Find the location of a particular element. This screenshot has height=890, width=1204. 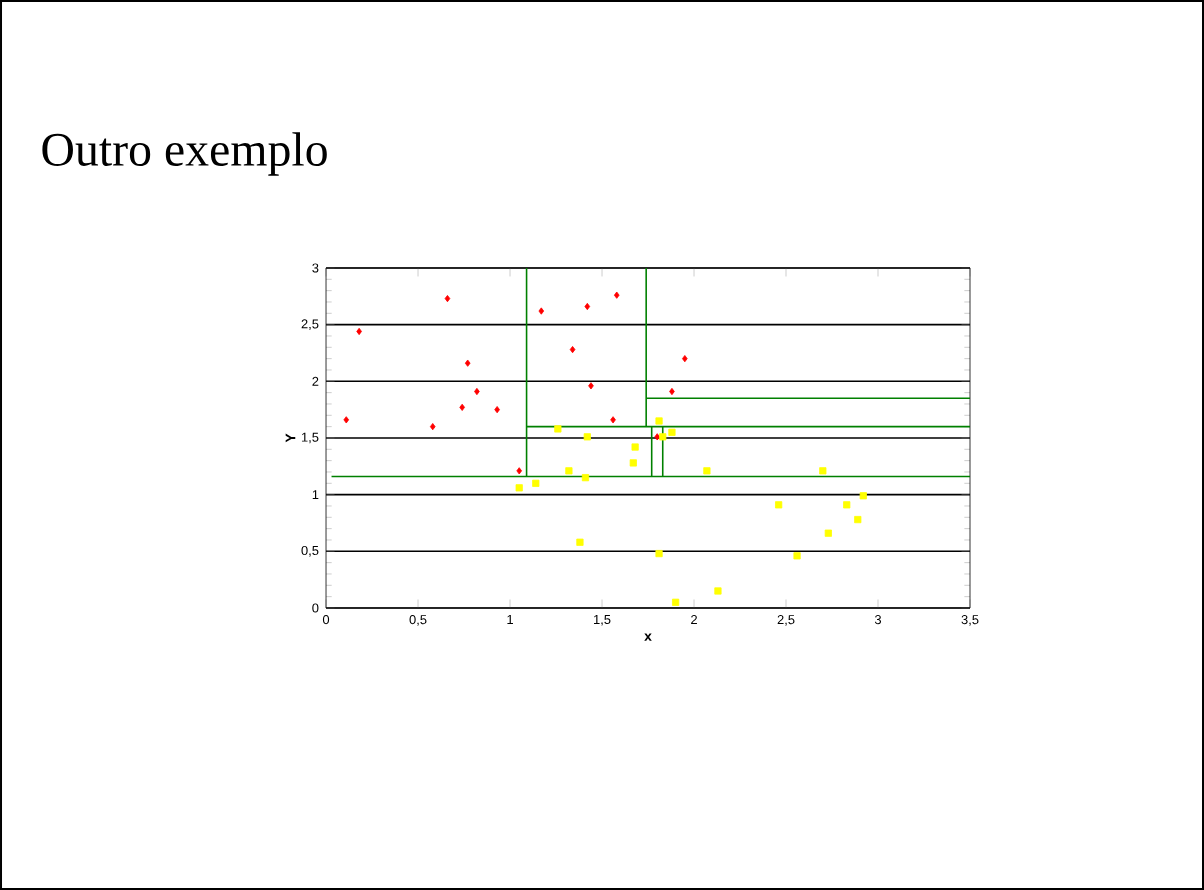

chart-title: Outro exemplo is located at coordinates (184, 154).